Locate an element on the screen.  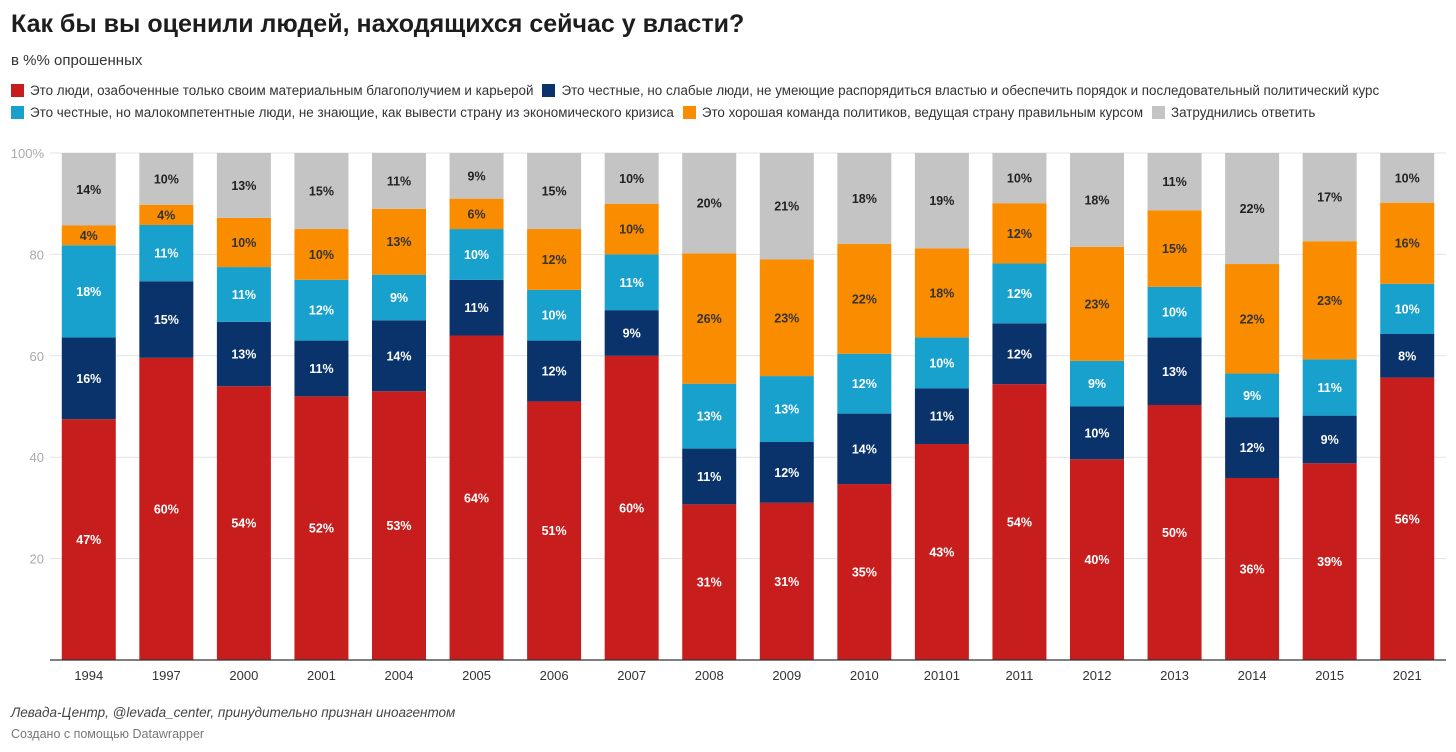
bar-segment-2009-s0 is located at coordinates (786, 581).